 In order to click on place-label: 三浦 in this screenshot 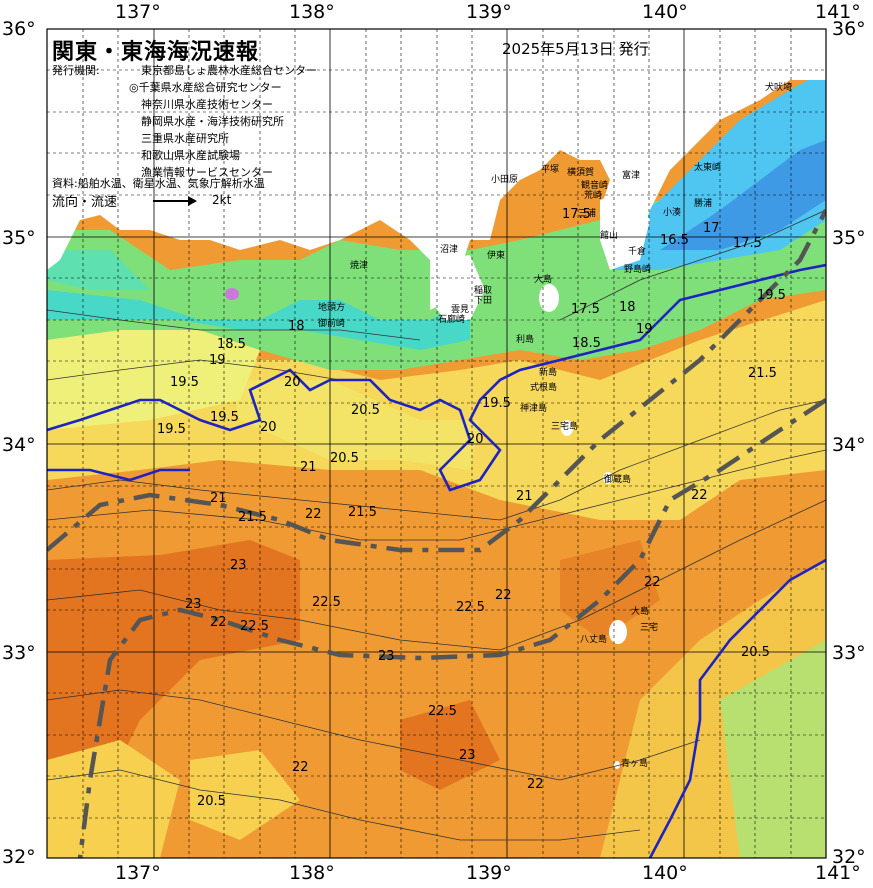, I will do `click(587, 214)`.